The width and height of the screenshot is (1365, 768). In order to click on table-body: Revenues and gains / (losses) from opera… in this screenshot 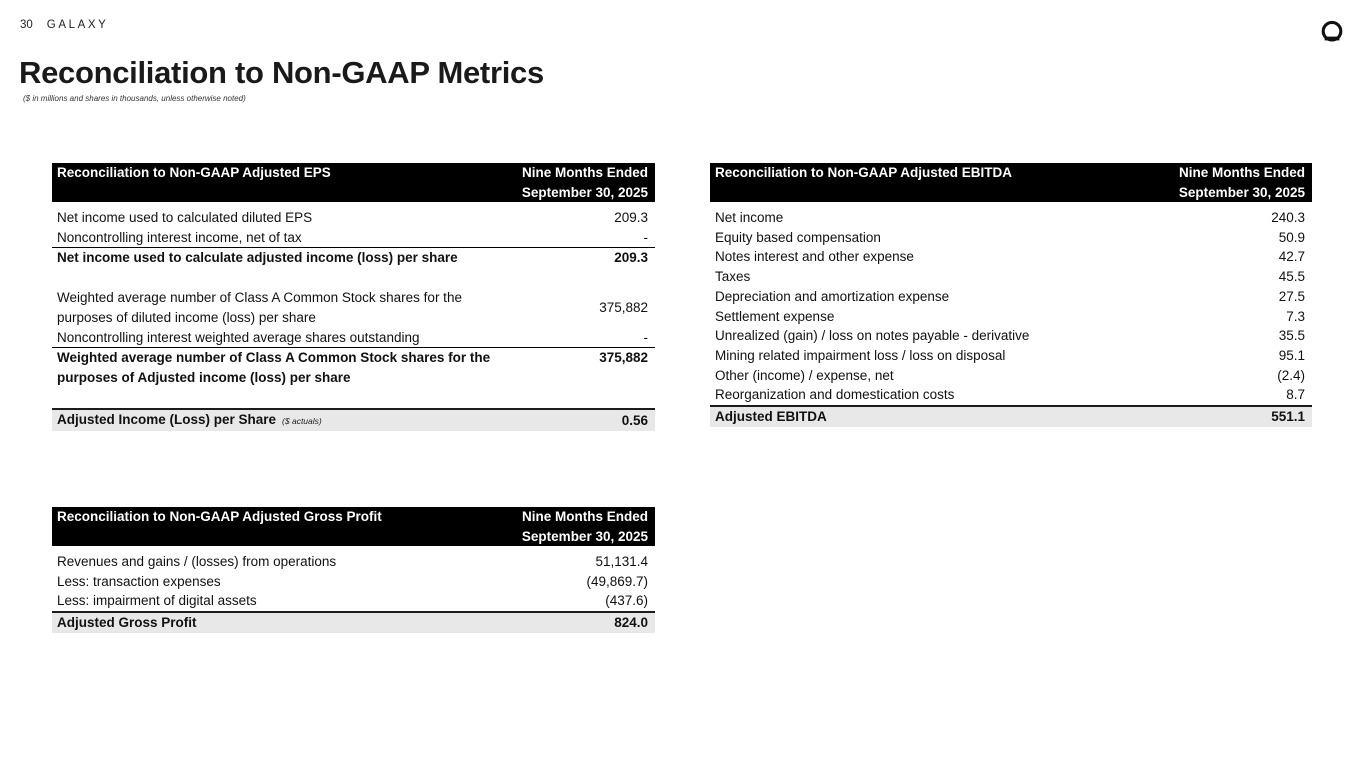, I will do `click(353, 589)`.